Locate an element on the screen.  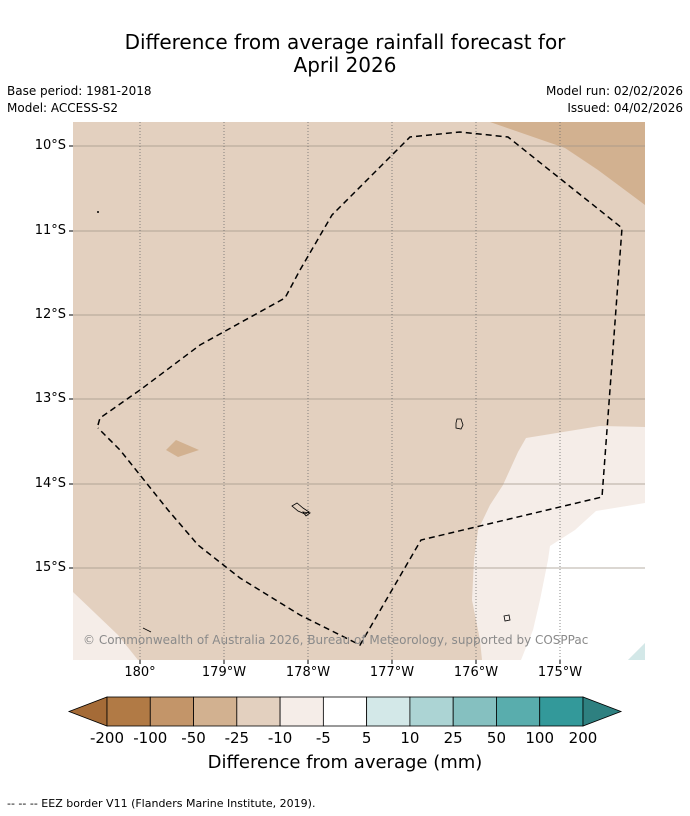
colorbar-extend-low is located at coordinates (87, 711).